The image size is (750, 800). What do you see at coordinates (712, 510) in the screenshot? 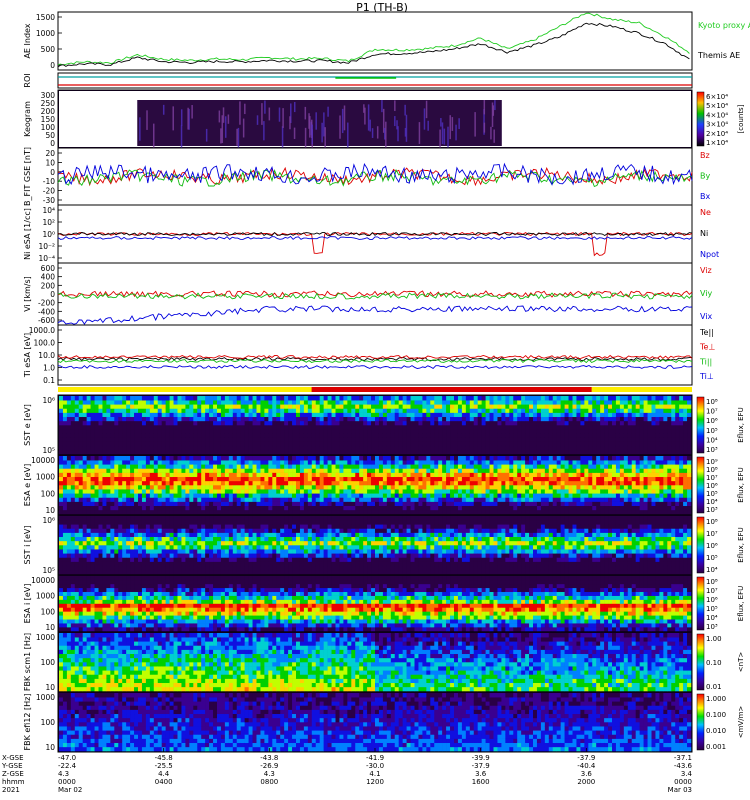
I see `colorbar-label: 10³` at bounding box center [712, 510].